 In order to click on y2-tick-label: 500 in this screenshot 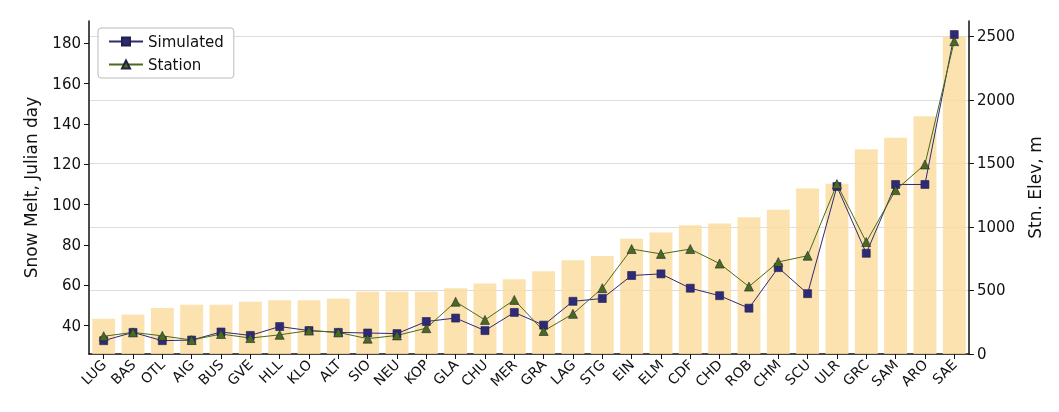, I will do `click(991, 290)`.